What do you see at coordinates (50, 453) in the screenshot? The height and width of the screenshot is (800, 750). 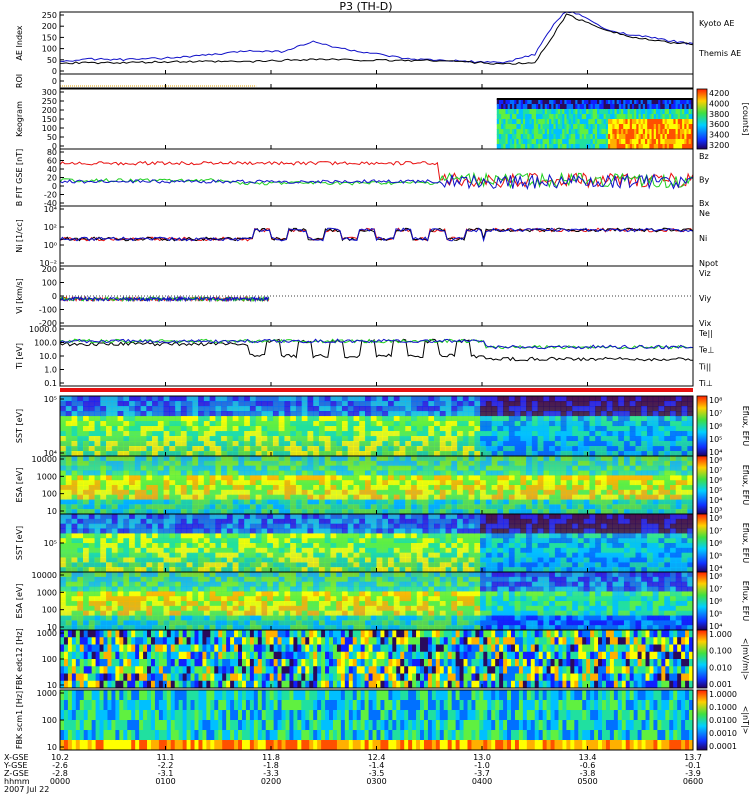 I see `y-tick-sst_e: 10⁴` at bounding box center [50, 453].